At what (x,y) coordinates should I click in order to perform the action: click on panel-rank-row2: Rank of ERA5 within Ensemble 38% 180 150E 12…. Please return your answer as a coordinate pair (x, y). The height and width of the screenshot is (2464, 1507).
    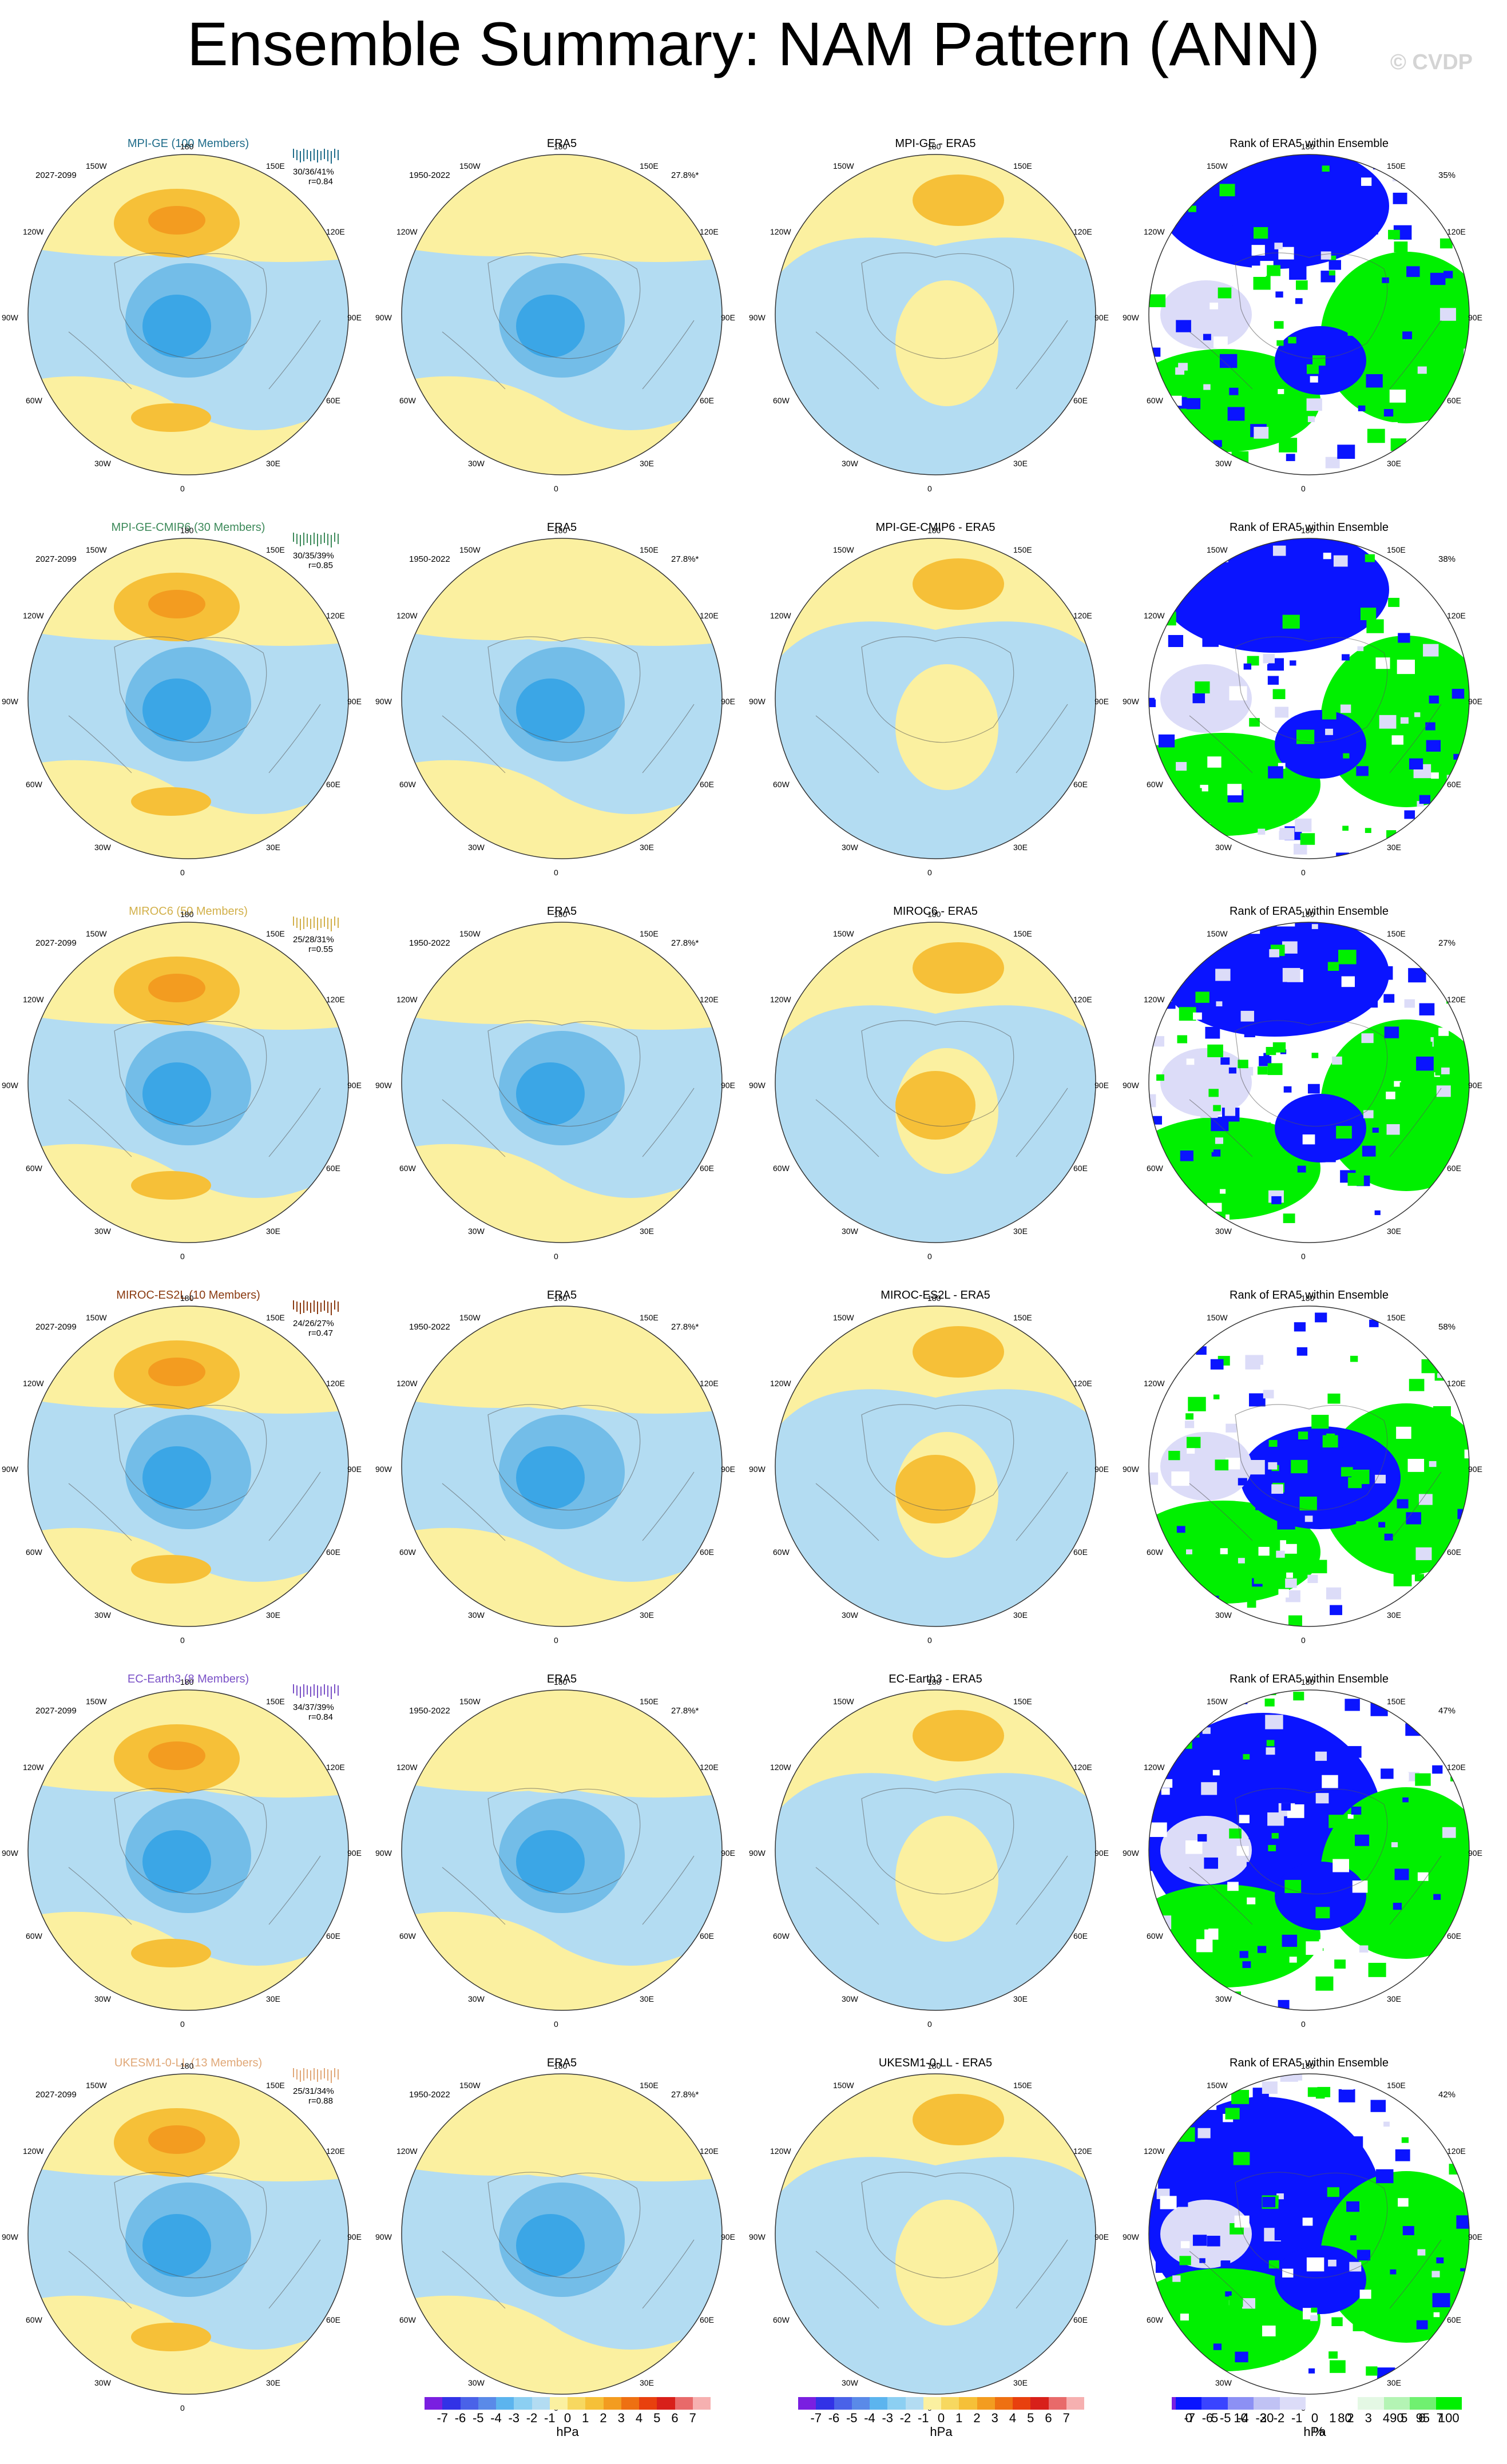
    Looking at the image, I should click on (1309, 690).